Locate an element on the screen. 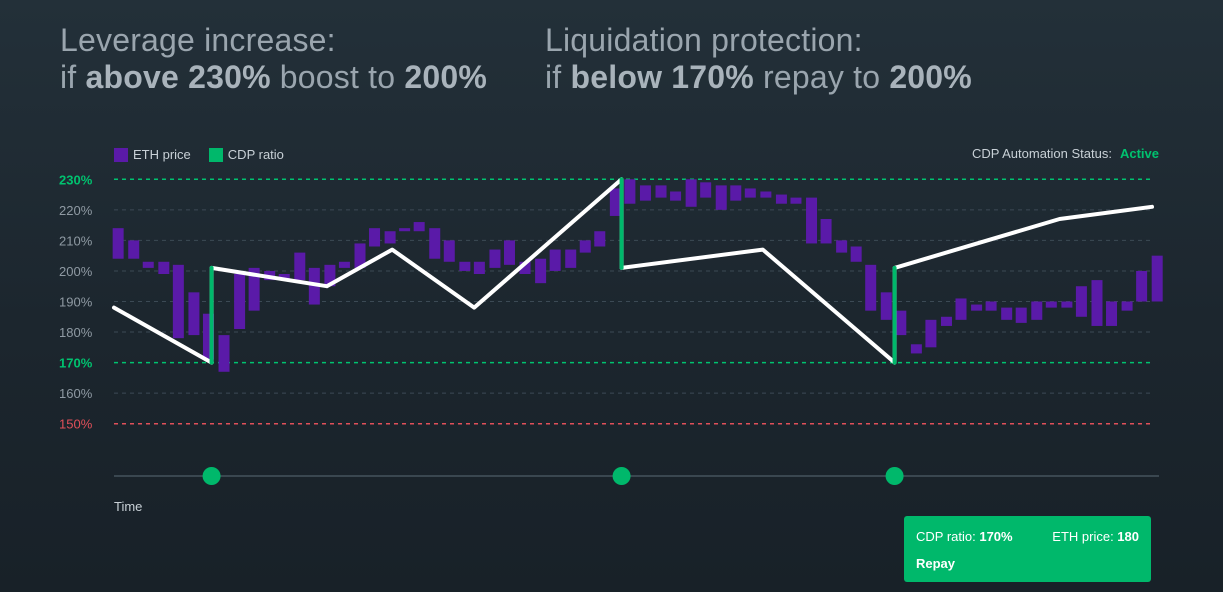 Image resolution: width=1223 pixels, height=592 pixels. headline-leverage-title: Leverage increase: is located at coordinates (198, 40).